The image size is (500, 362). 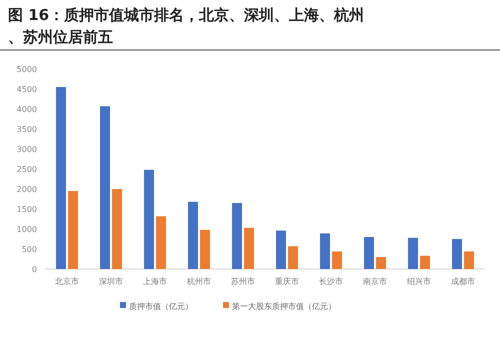 I want to click on x-tick-label: 北京市, so click(x=67, y=281).